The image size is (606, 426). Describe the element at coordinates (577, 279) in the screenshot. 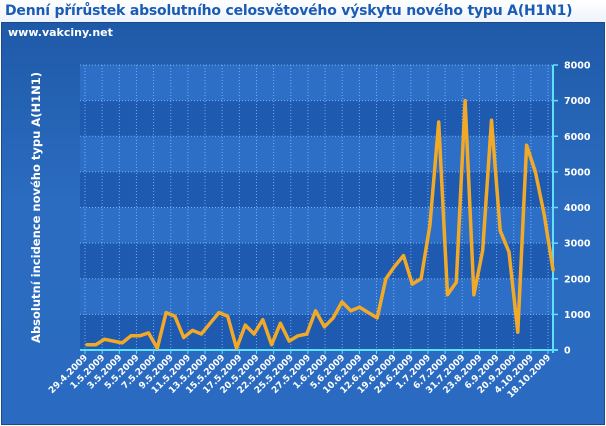

I see `y-tick-label: 2000` at that location.